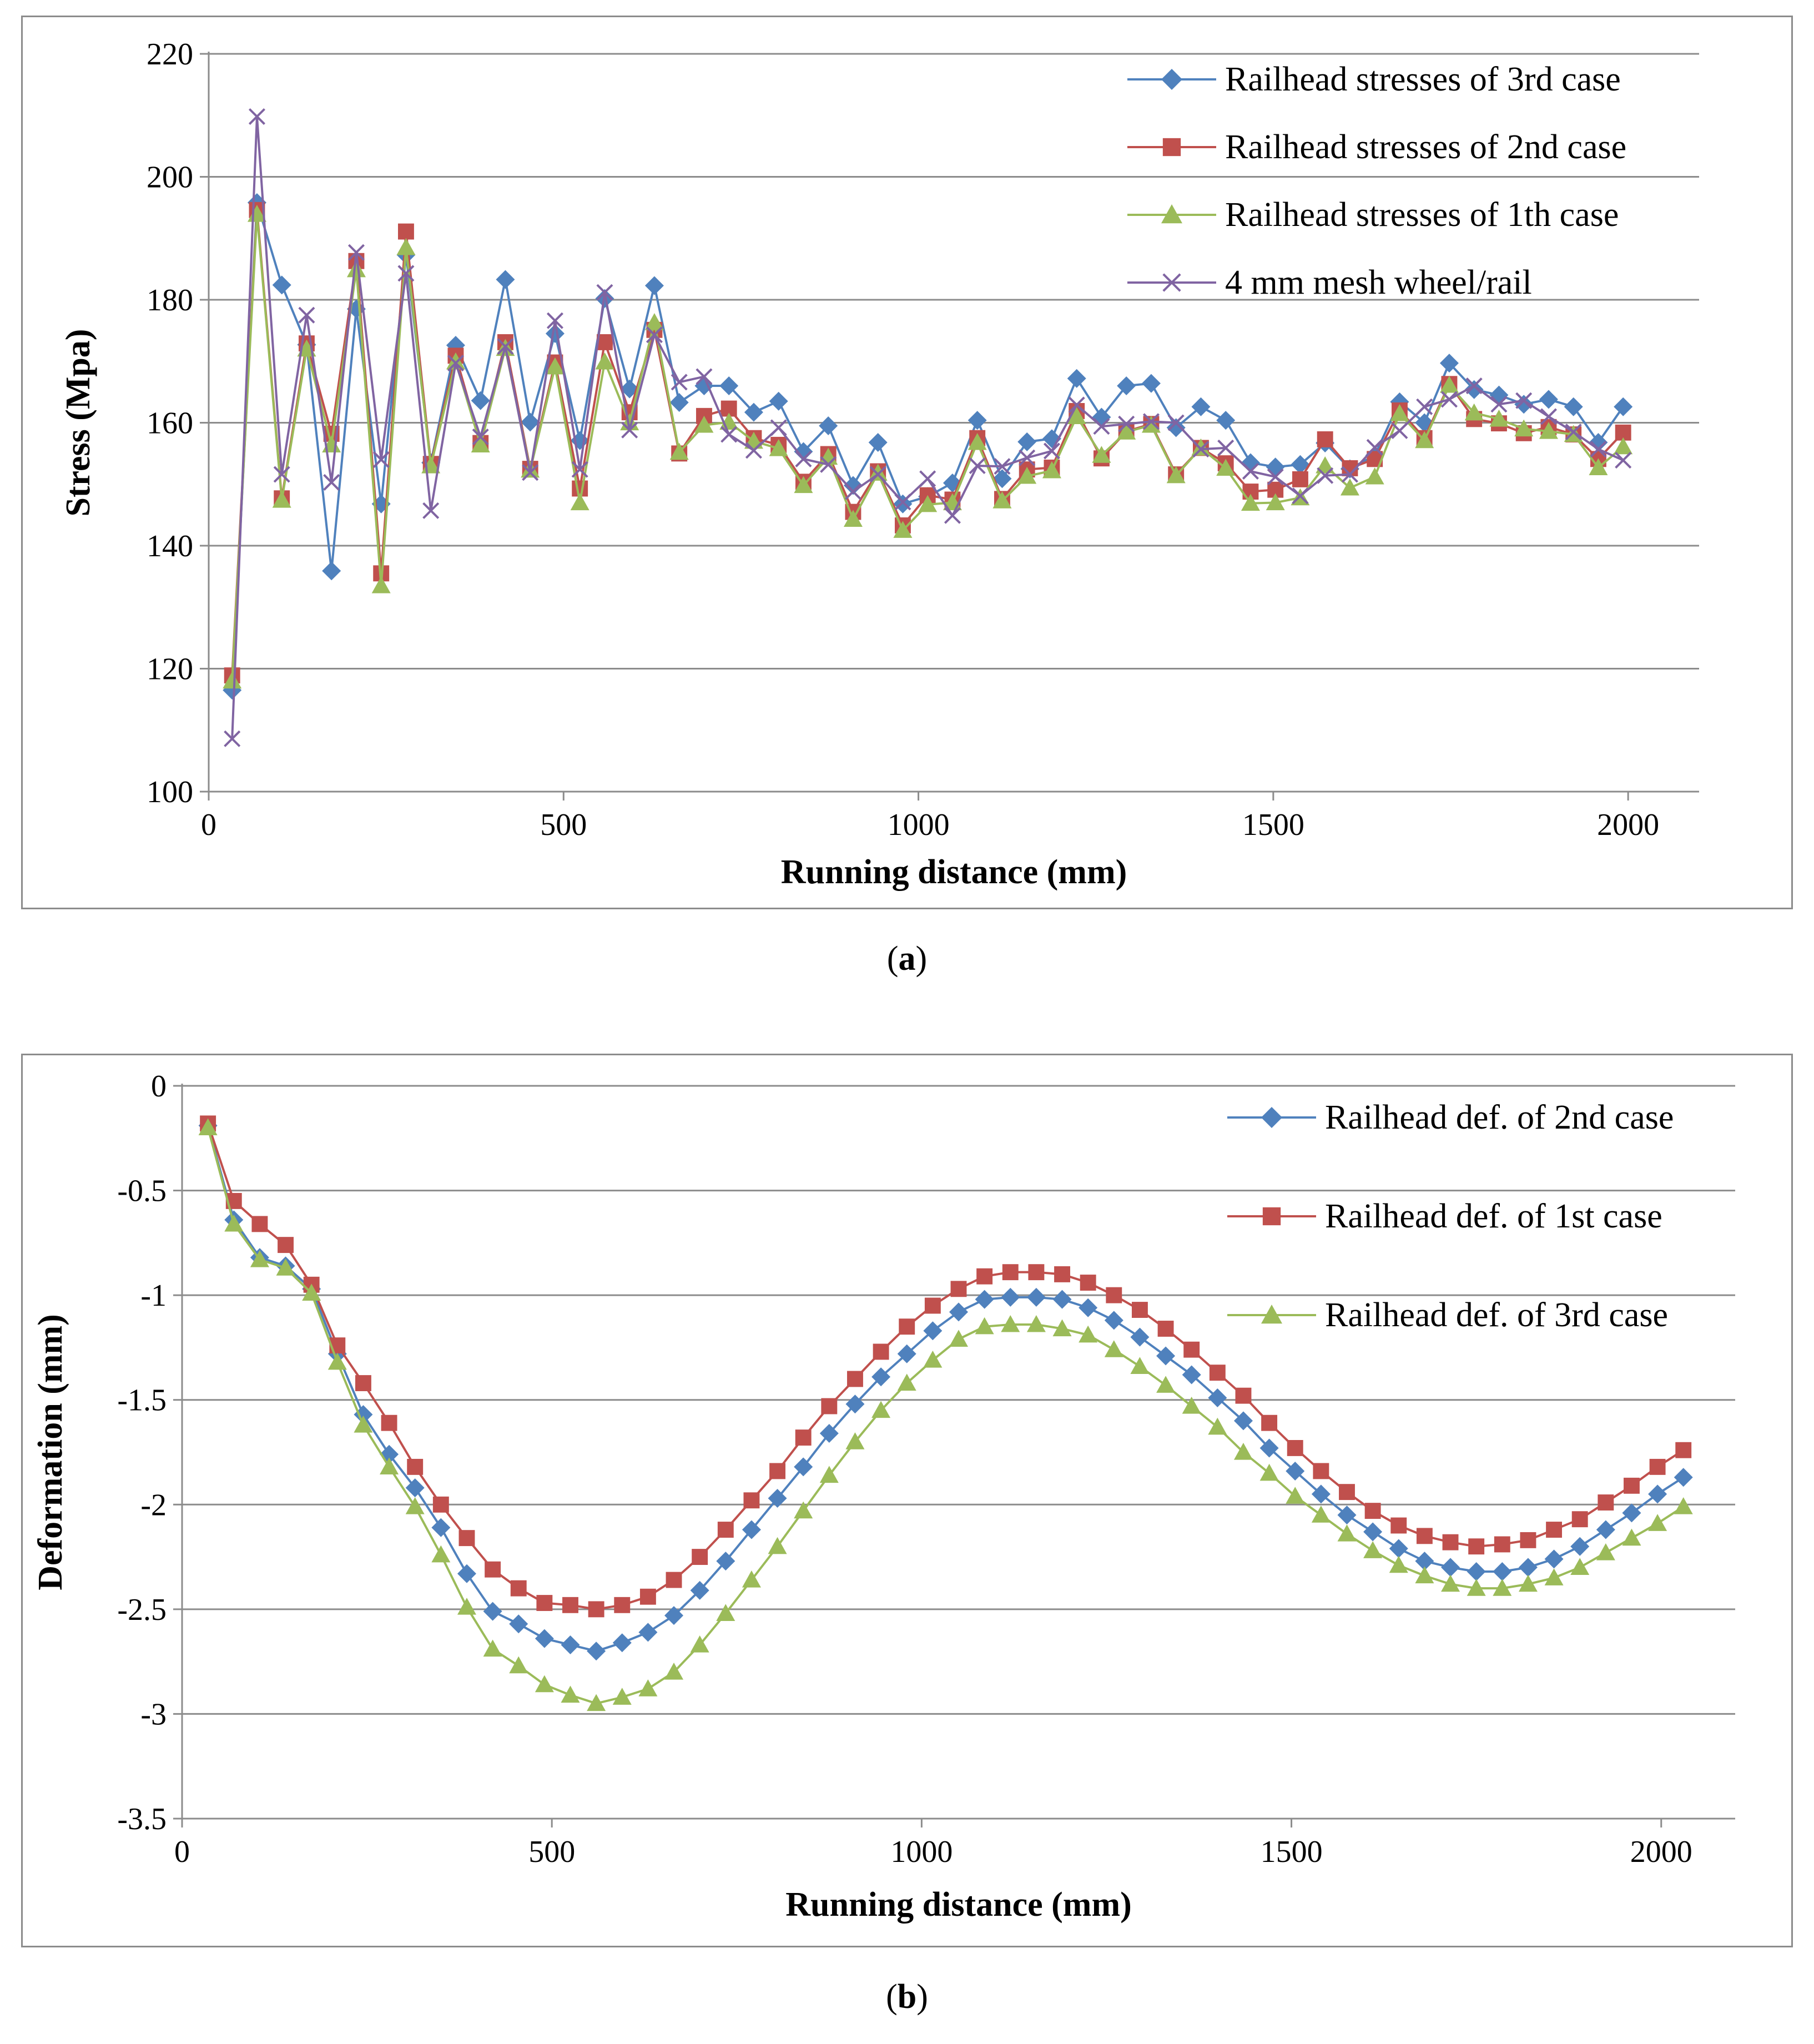  Describe the element at coordinates (921, 1852) in the screenshot. I see `b-x-tick-label-2: 1000` at that location.